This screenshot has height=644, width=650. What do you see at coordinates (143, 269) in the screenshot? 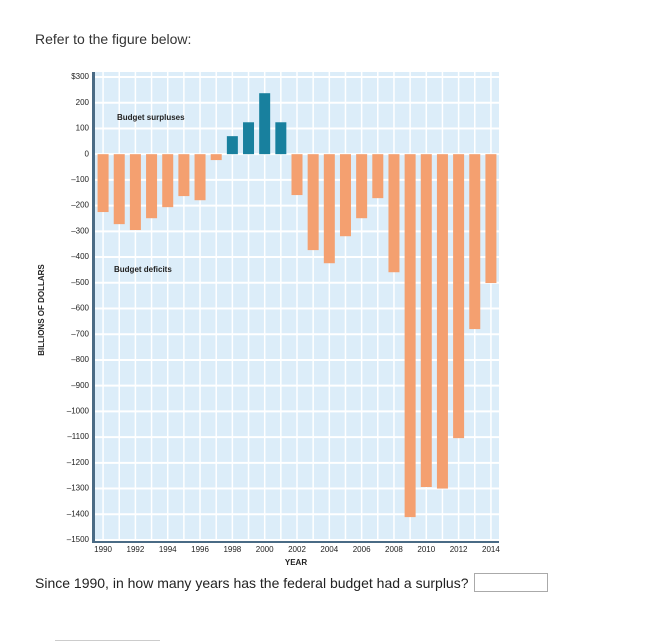
I see `annotation: Budget deficits` at bounding box center [143, 269].